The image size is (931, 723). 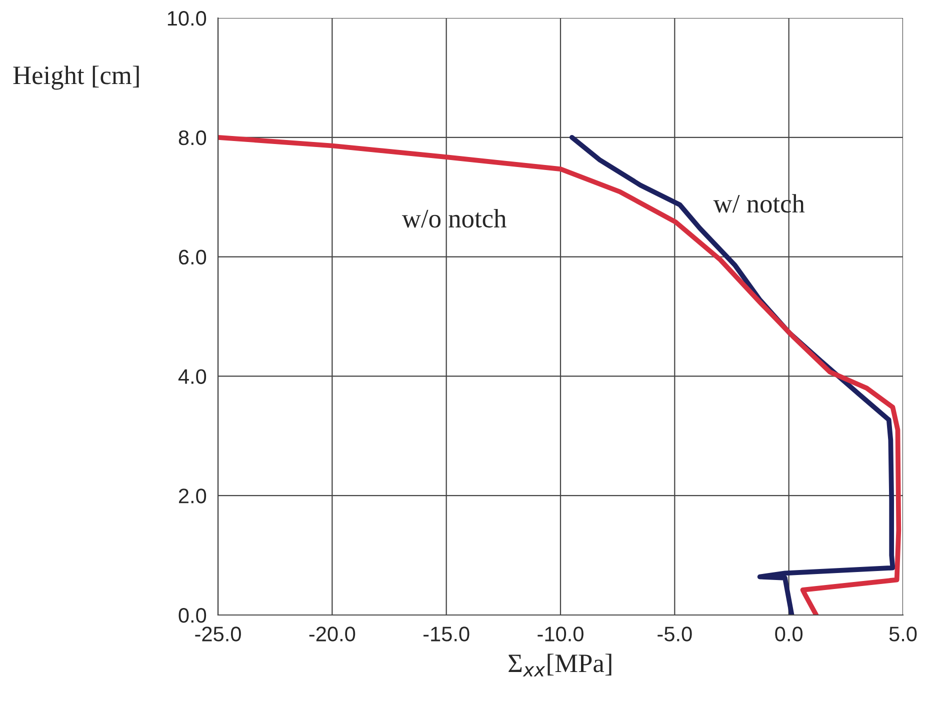 I want to click on y-tick-label: 8.0, so click(x=192, y=138).